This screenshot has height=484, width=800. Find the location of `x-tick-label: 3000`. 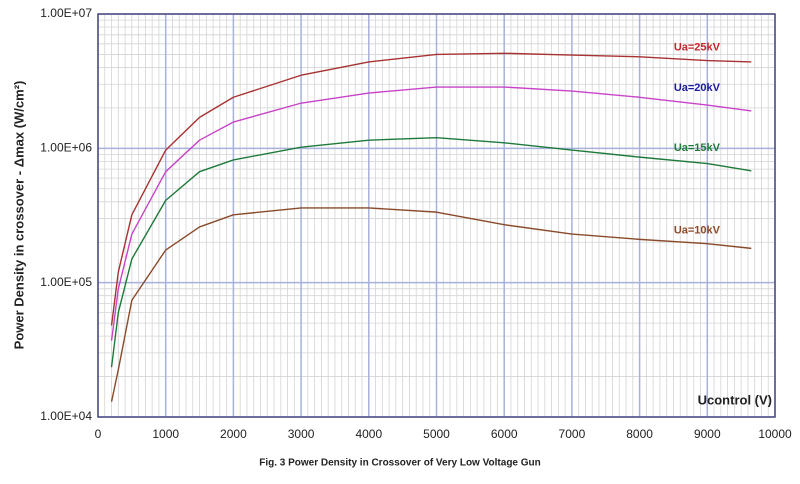

x-tick-label: 3000 is located at coordinates (301, 434).